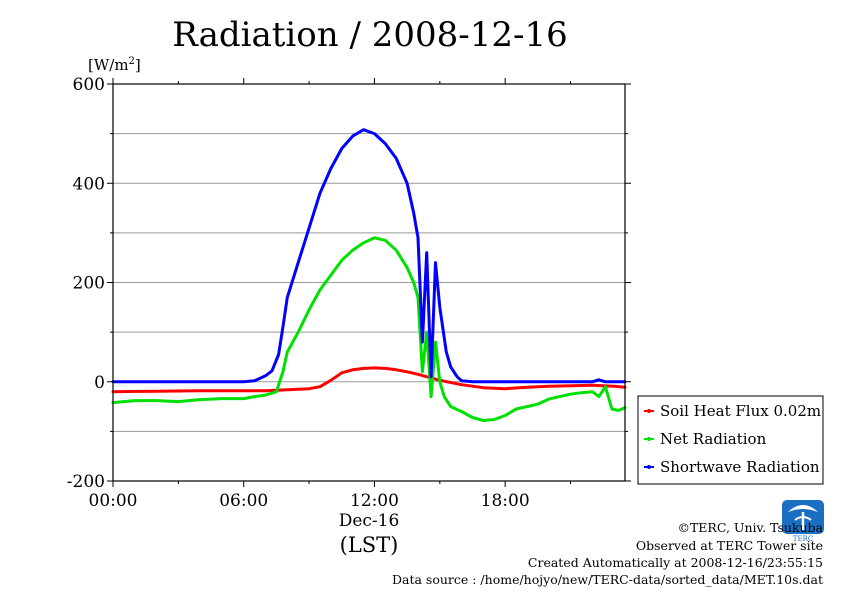  What do you see at coordinates (309, 501) in the screenshot?
I see `x-tick-labels: 00:00 06:00 12:00 18:00` at bounding box center [309, 501].